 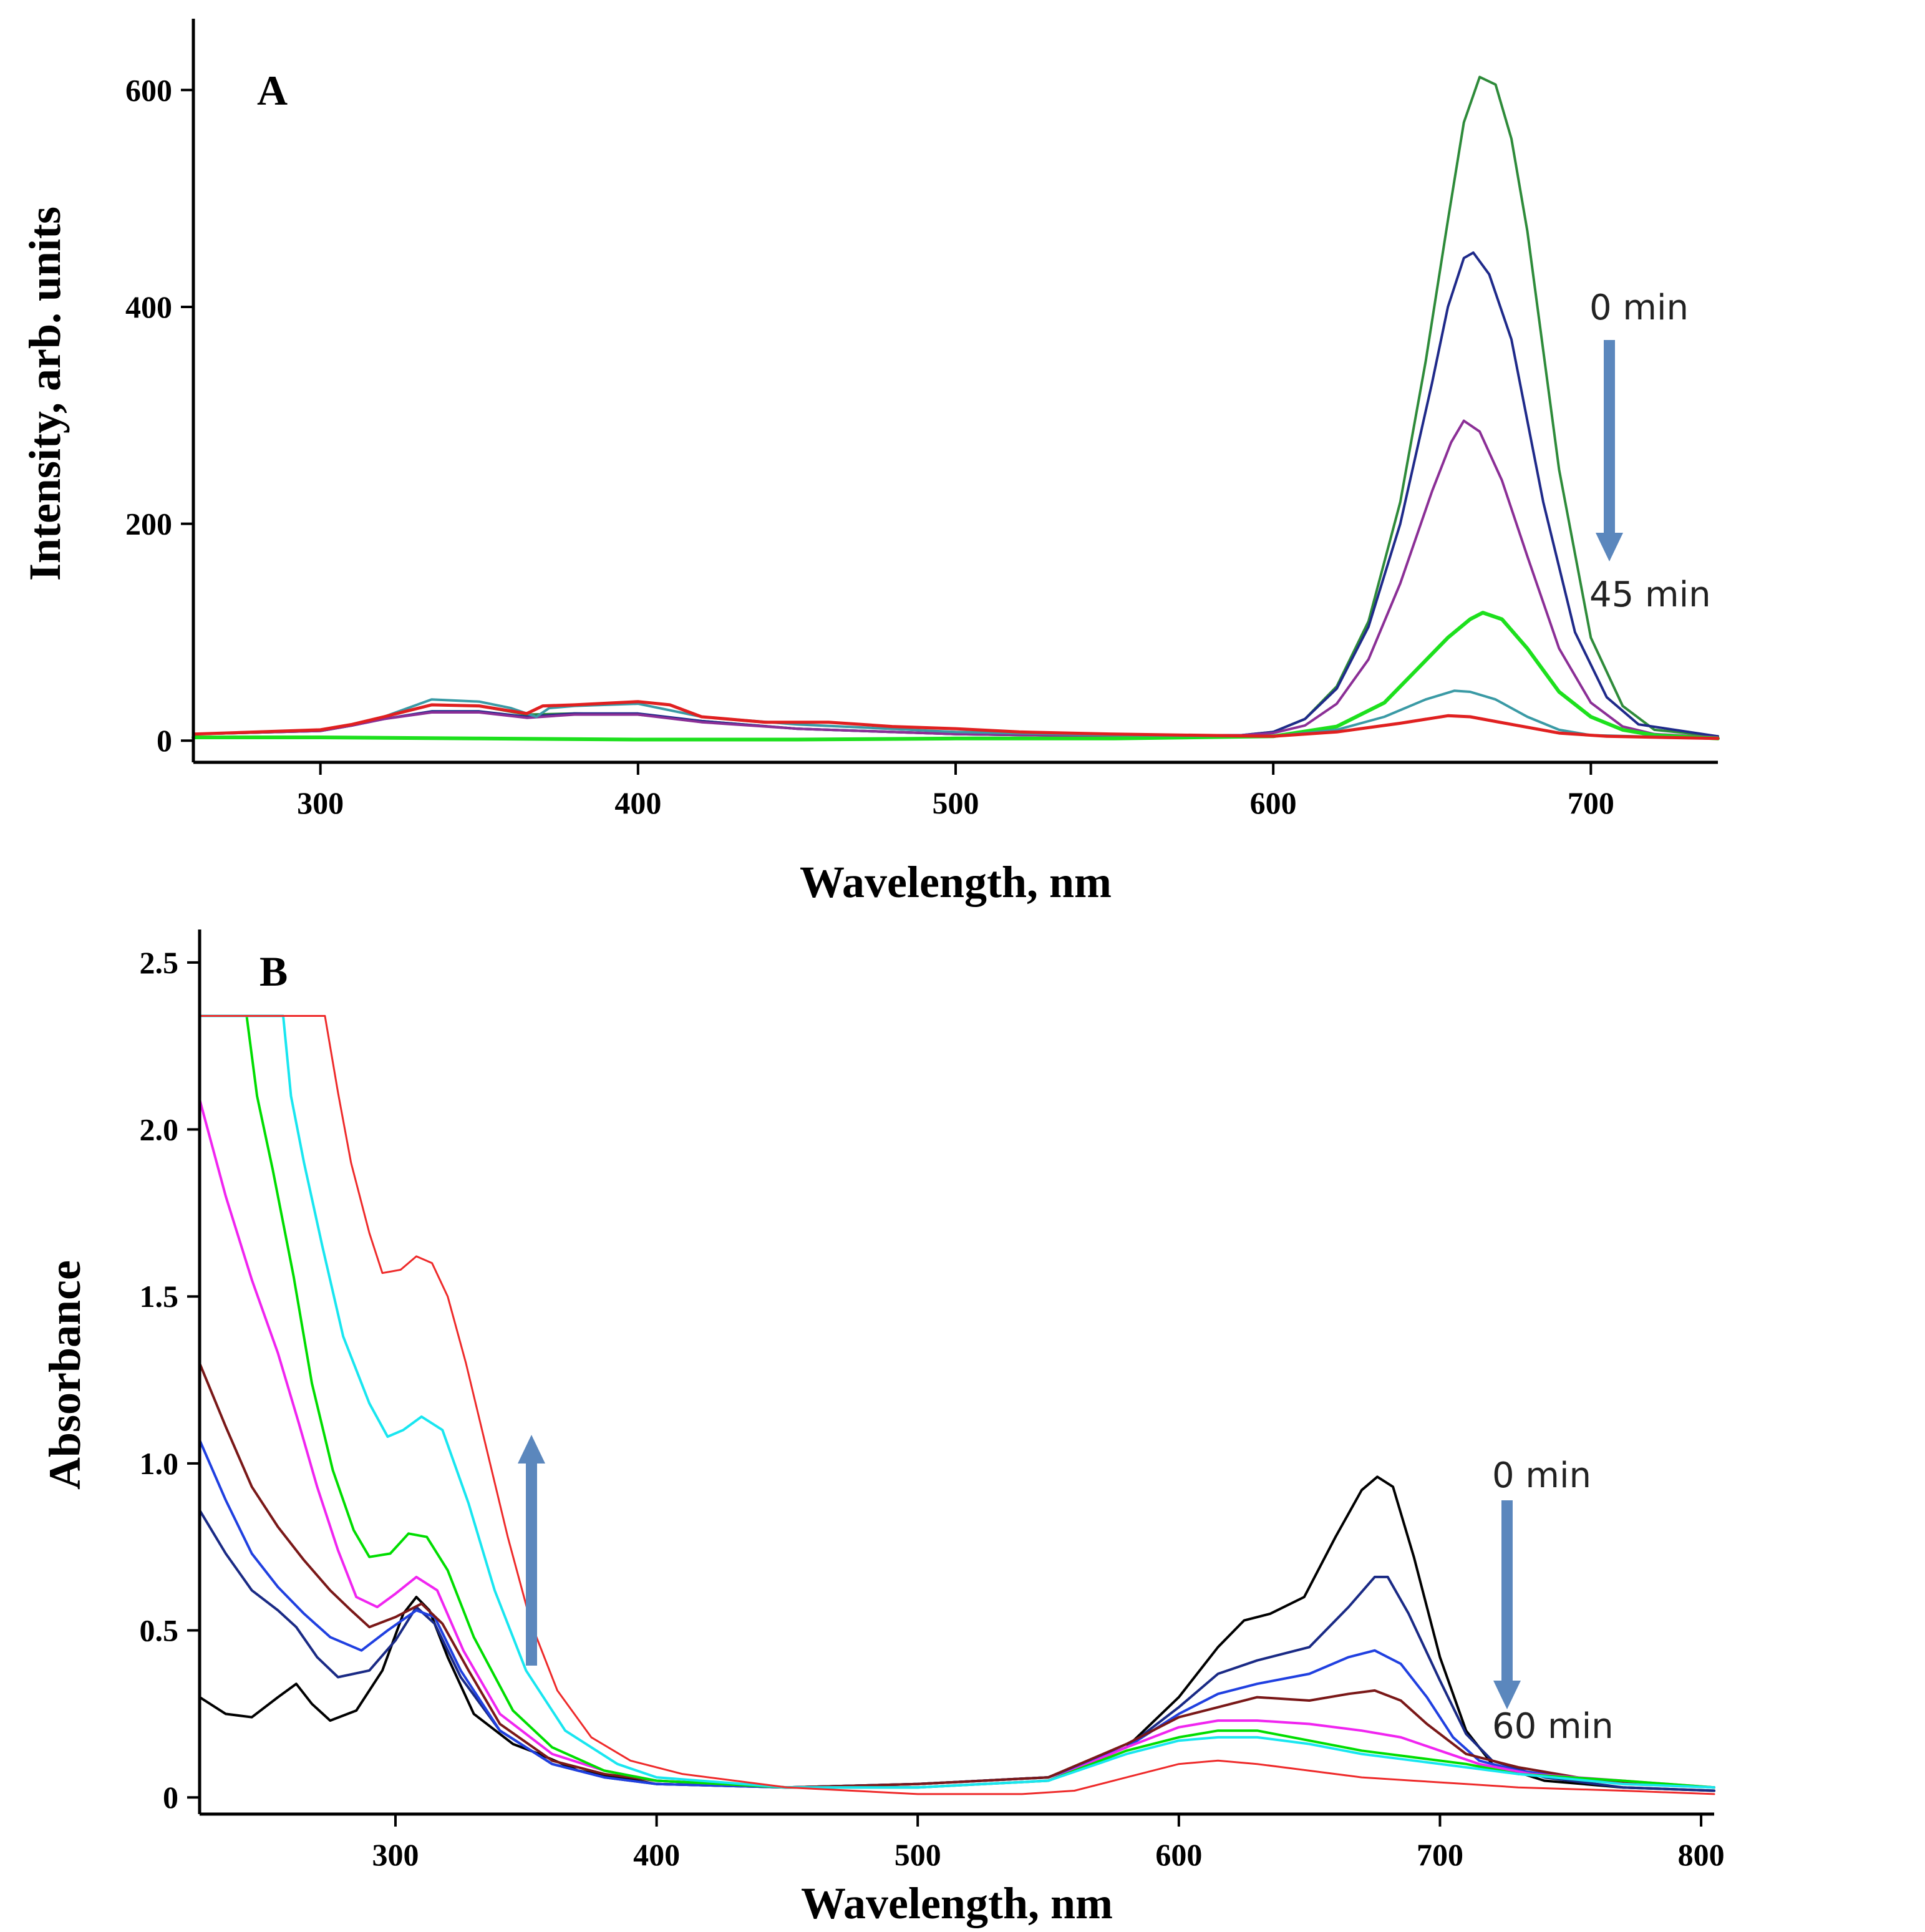 I want to click on y-tick-label: 400, so click(x=148, y=306).